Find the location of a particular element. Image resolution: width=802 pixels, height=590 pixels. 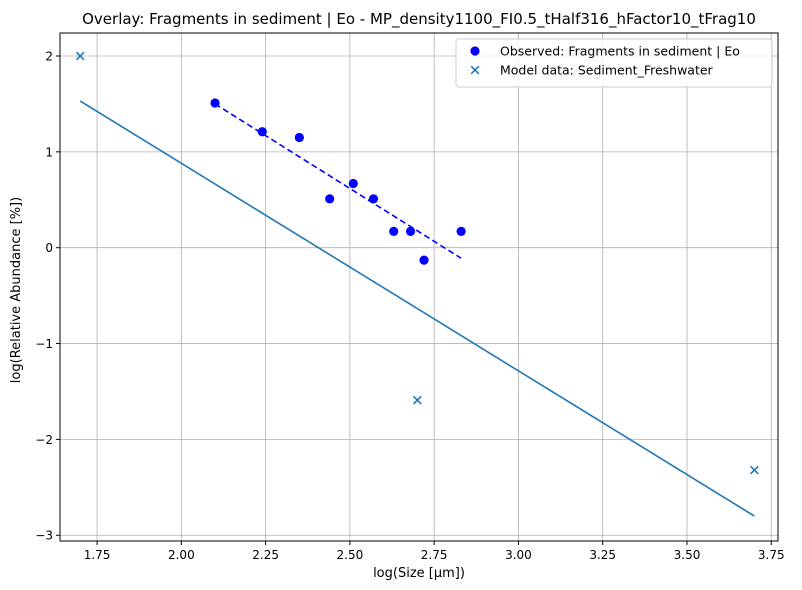

x-tick-label: 3.75 is located at coordinates (771, 555).